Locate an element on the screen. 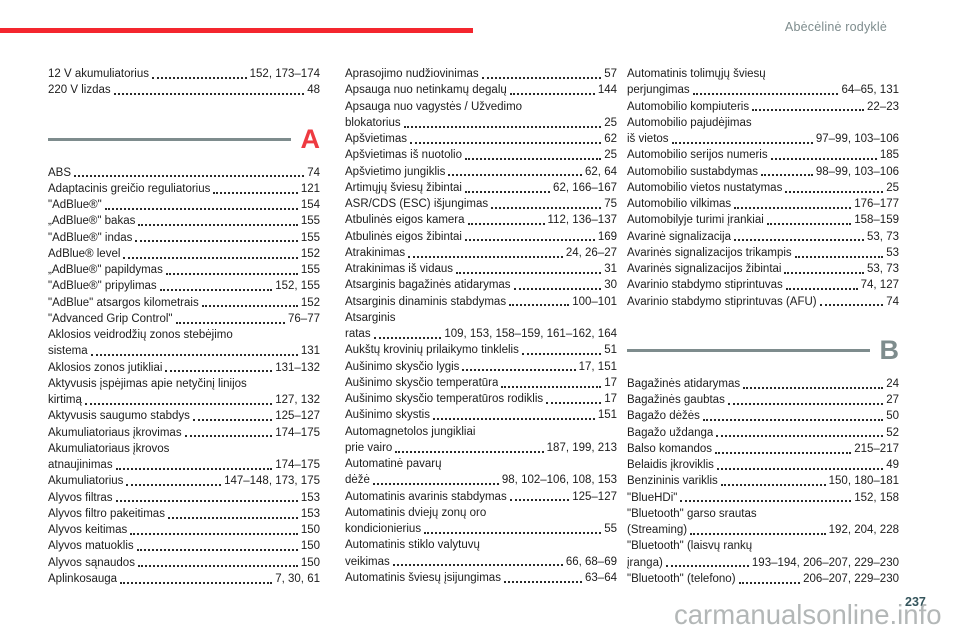 This screenshot has width=960, height=640. entry-label: Avarinio stabdymo stiprintuvas is located at coordinates (705, 285).